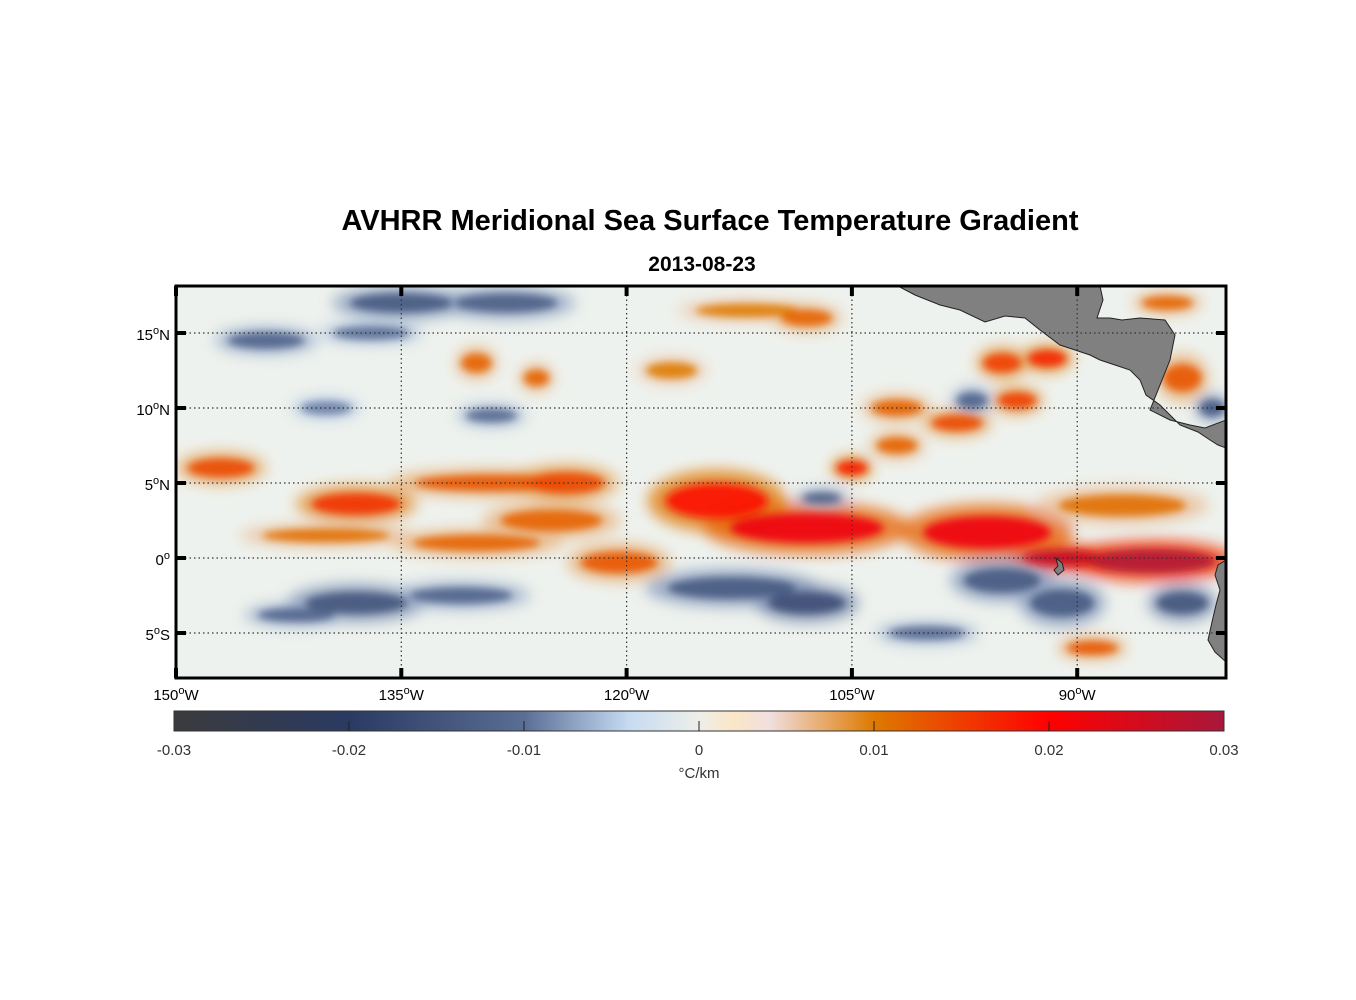 The image size is (1356, 1000). Describe the element at coordinates (873, 750) in the screenshot. I see `colorbar-tick-label: 0.01` at that location.